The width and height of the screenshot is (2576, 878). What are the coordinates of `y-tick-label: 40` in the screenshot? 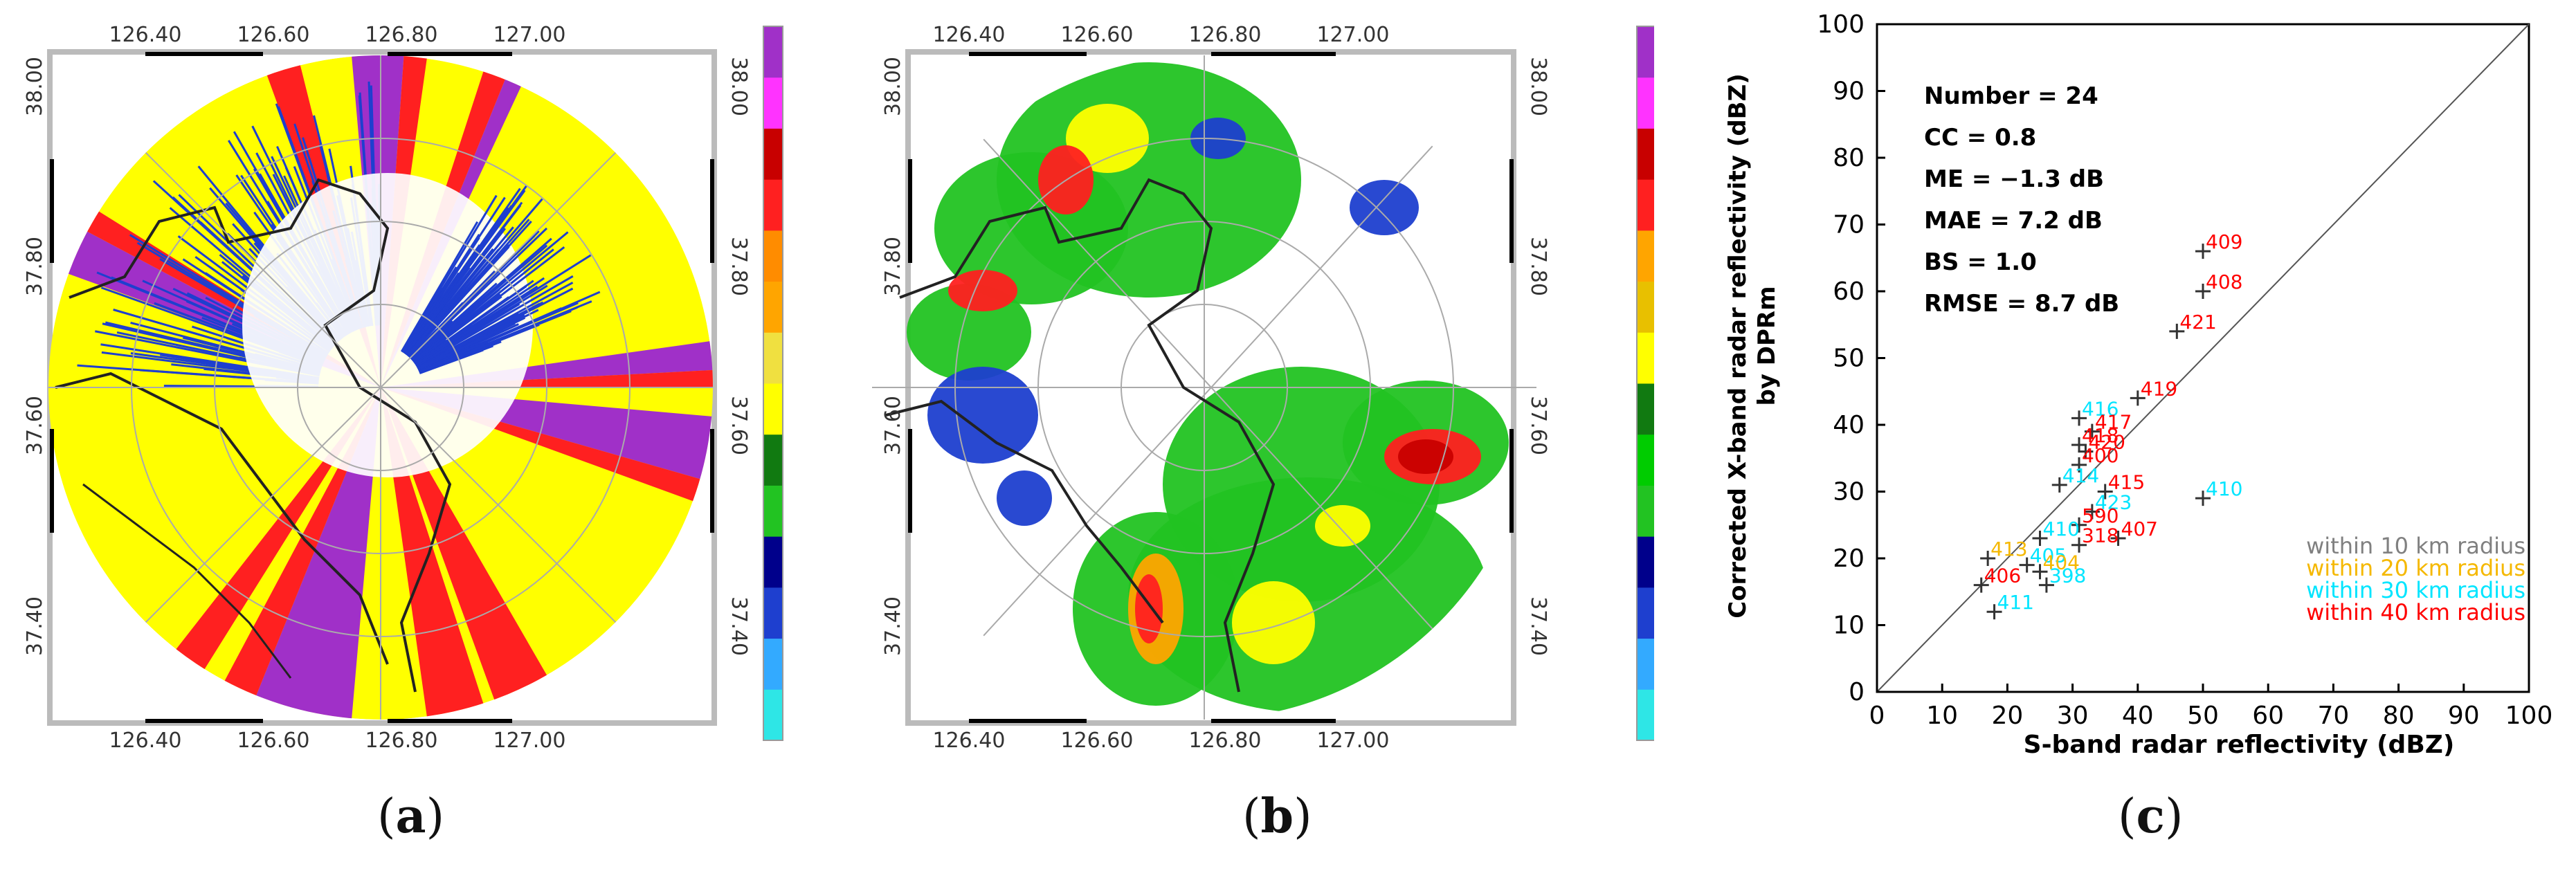 It's located at (1849, 425).